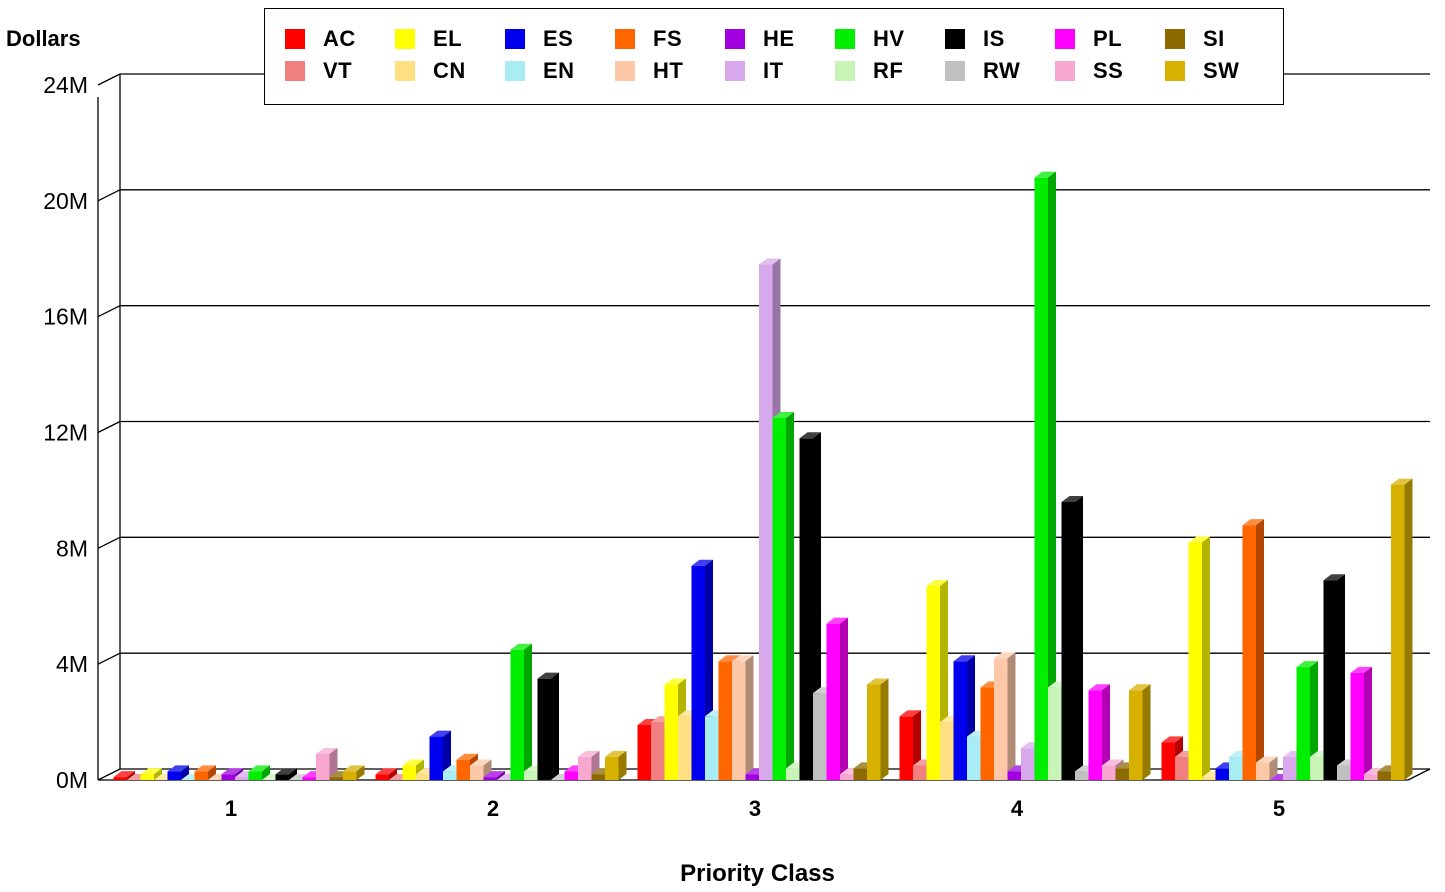  What do you see at coordinates (1202, 70) in the screenshot?
I see `legend-item-sw: SW` at bounding box center [1202, 70].